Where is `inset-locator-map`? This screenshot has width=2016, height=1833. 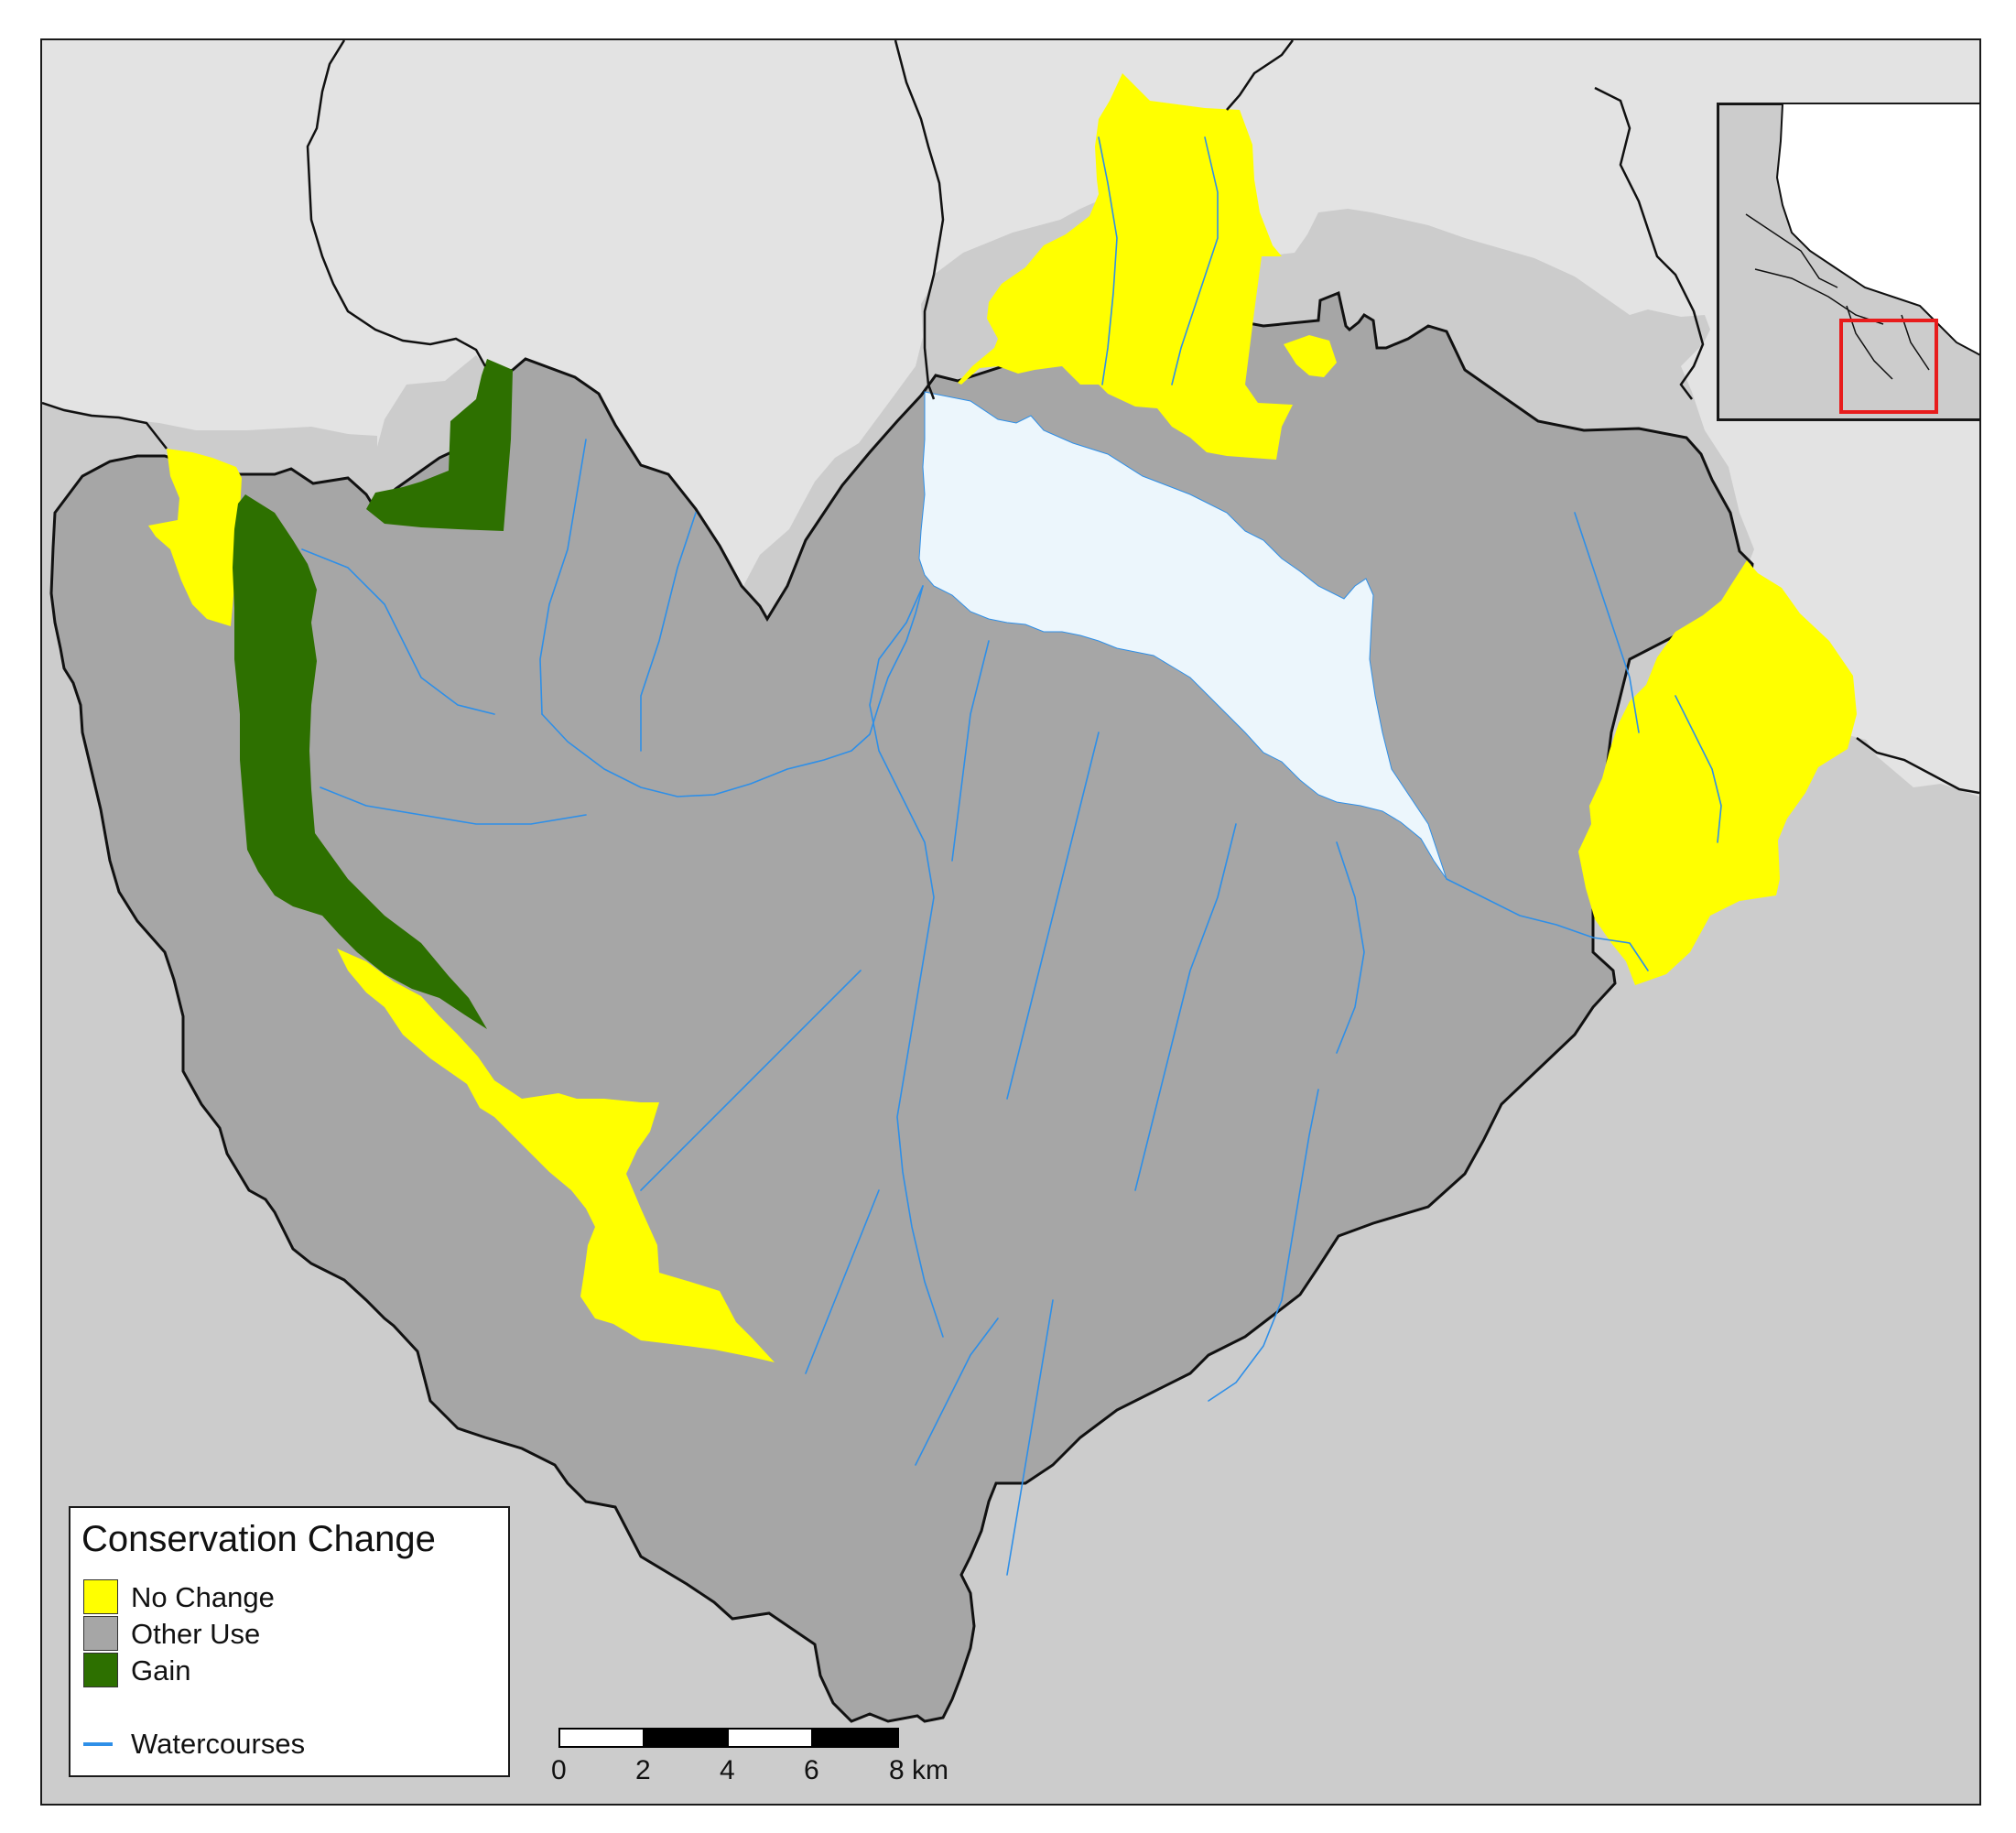
inset-locator-map is located at coordinates (1848, 262).